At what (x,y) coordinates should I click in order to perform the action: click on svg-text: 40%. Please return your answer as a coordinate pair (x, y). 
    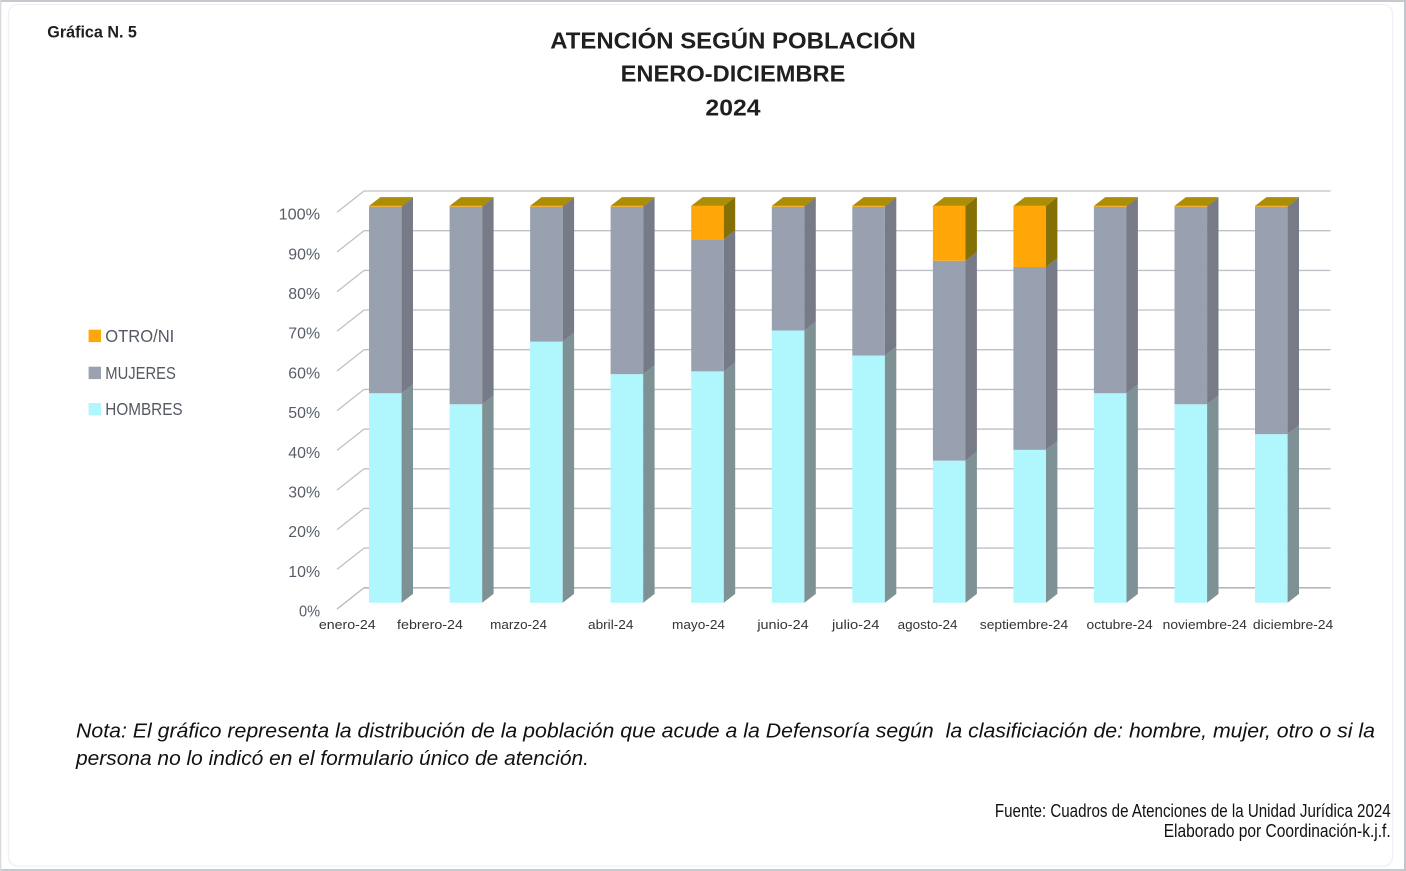
    Looking at the image, I should click on (304, 453).